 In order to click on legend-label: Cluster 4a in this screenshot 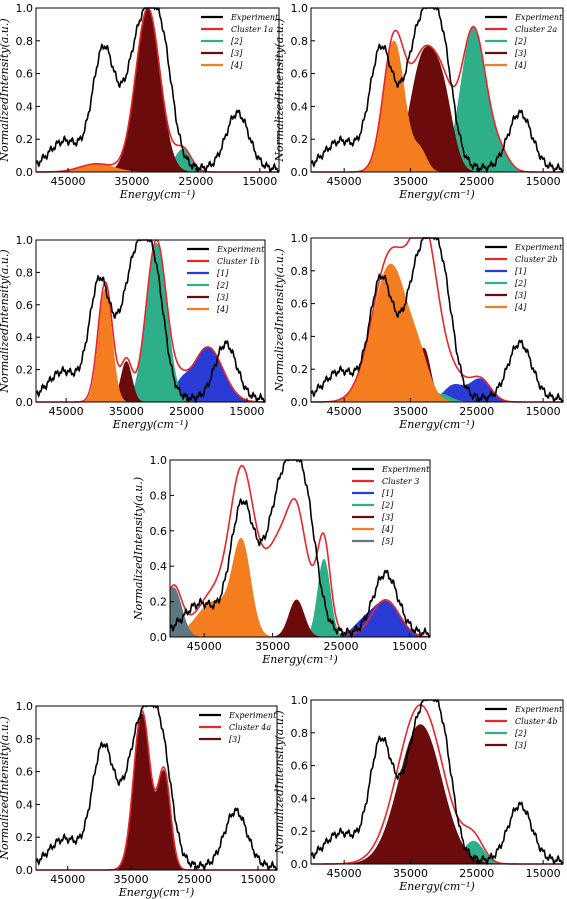, I will do `click(250, 727)`.